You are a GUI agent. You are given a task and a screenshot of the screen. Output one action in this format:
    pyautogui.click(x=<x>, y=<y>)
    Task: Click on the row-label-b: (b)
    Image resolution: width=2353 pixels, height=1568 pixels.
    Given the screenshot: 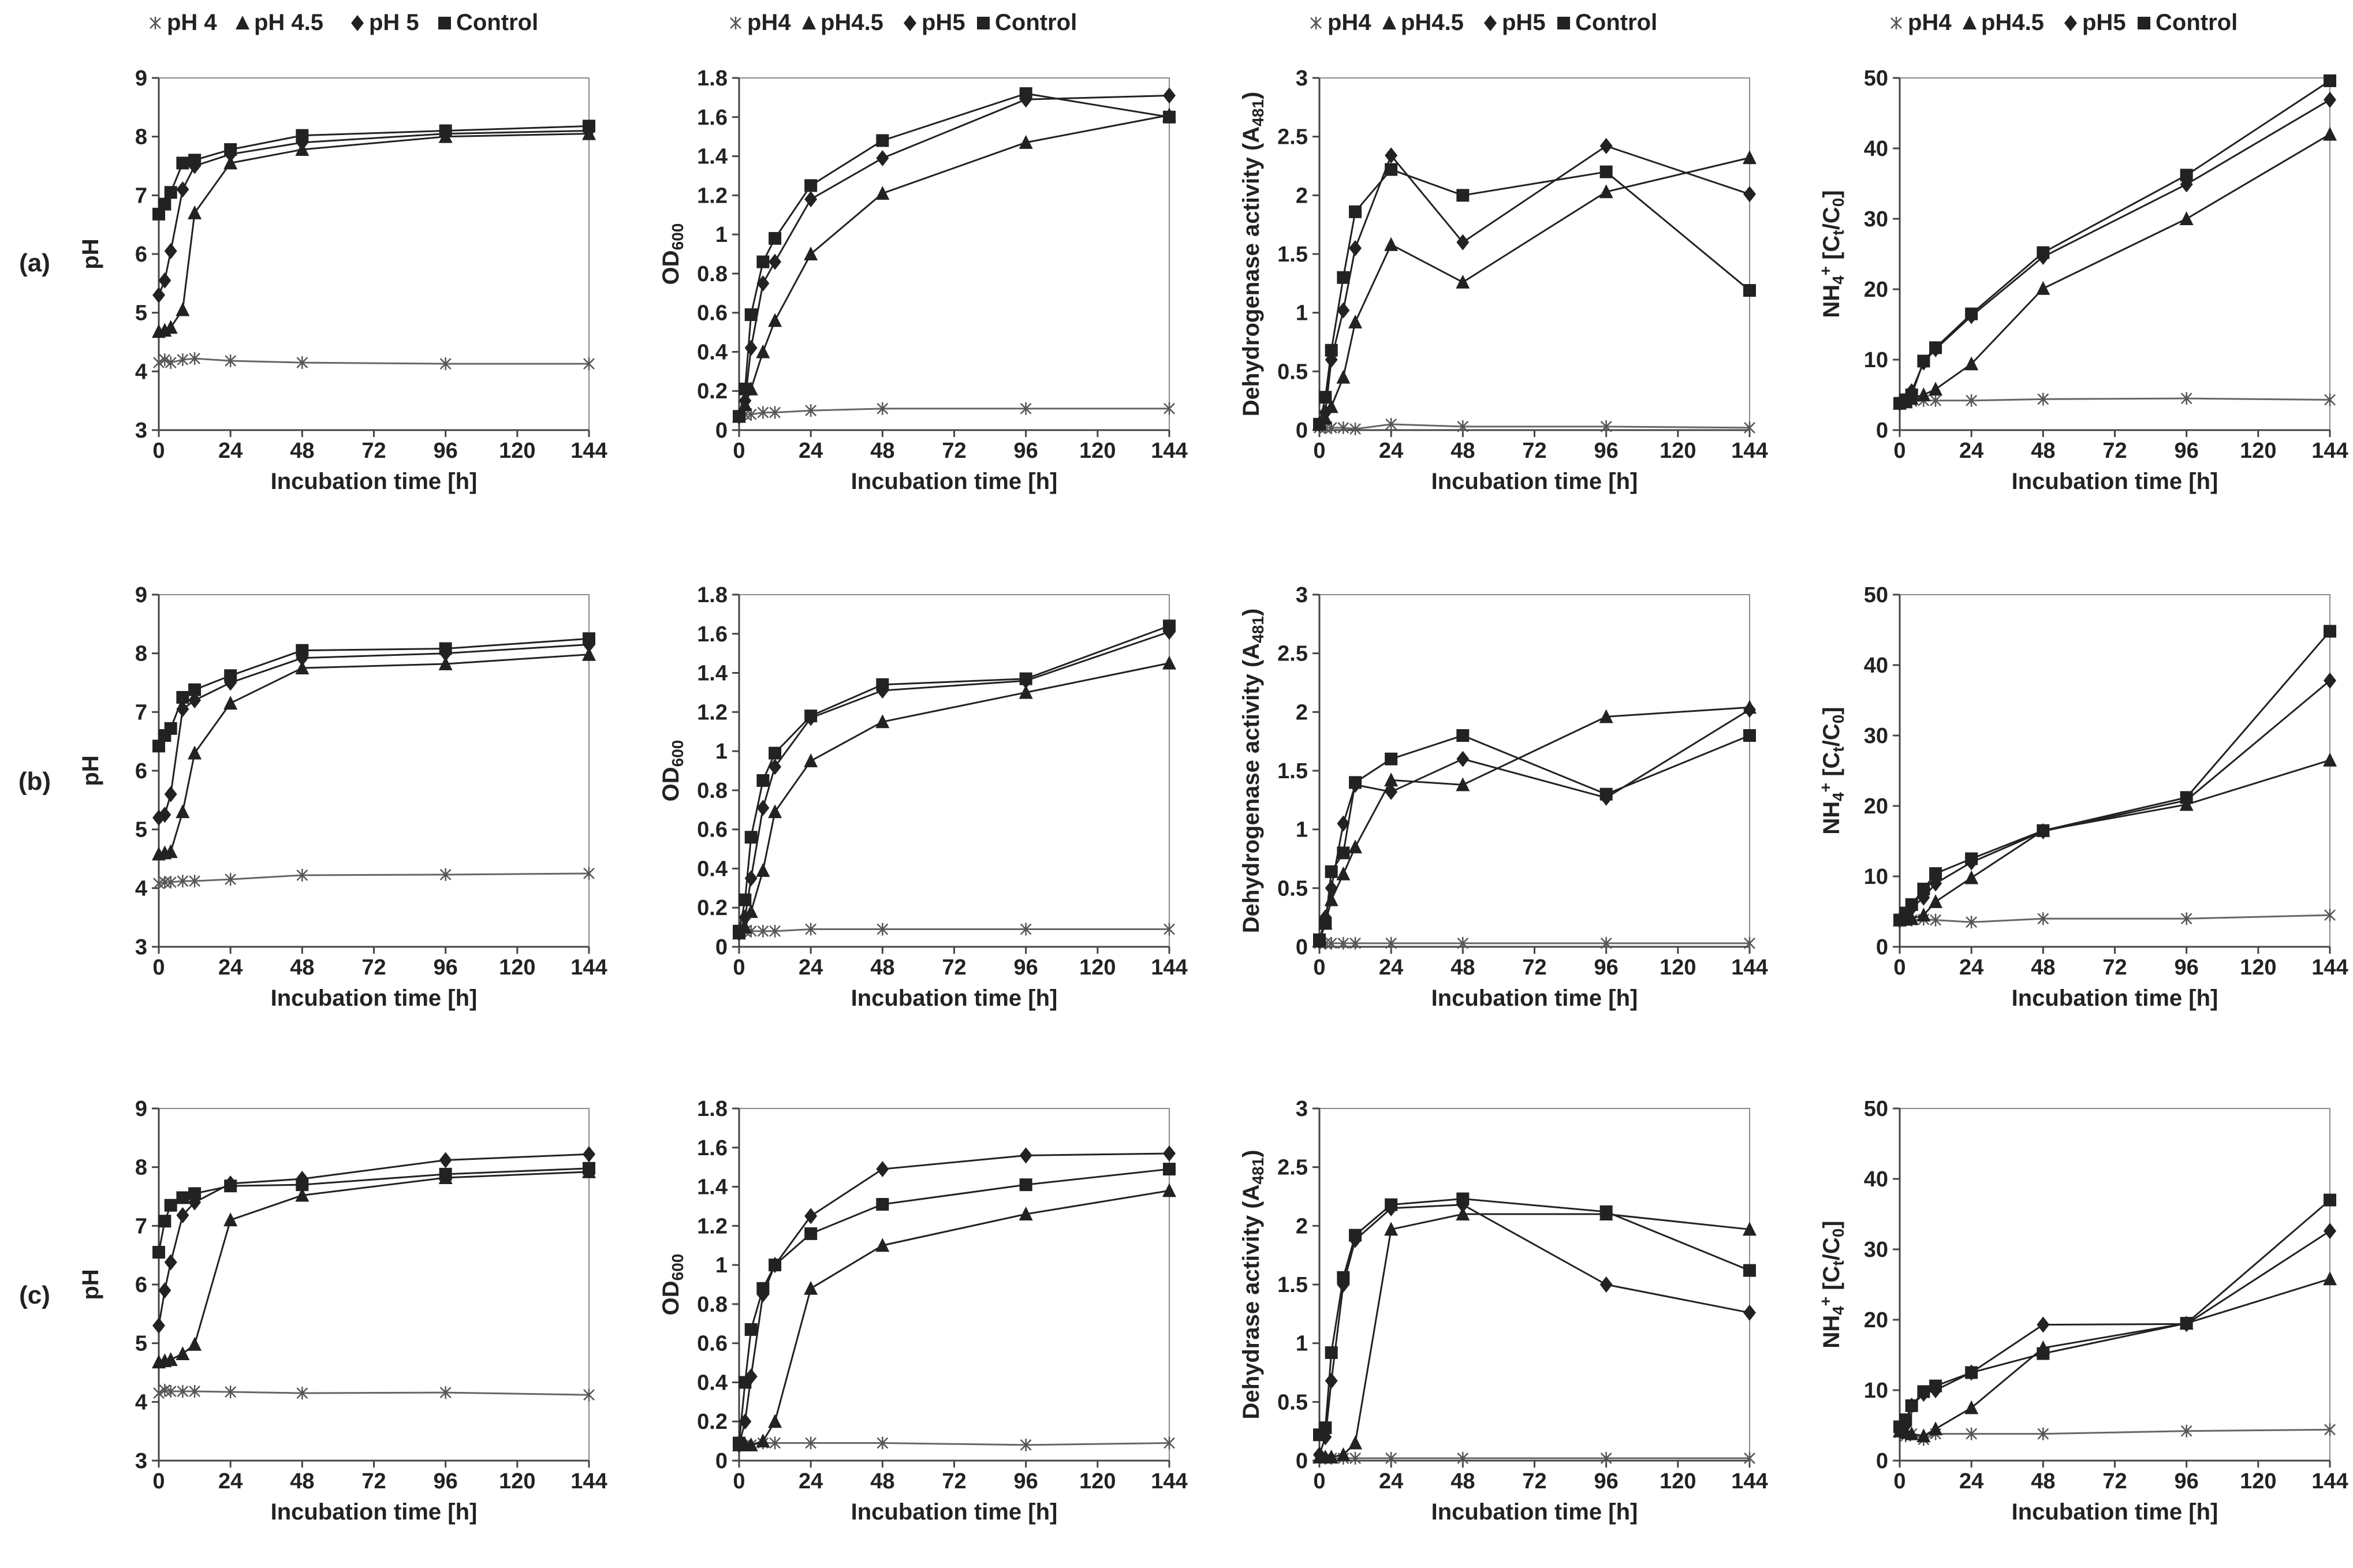 What is the action you would take?
    pyautogui.click(x=34, y=781)
    